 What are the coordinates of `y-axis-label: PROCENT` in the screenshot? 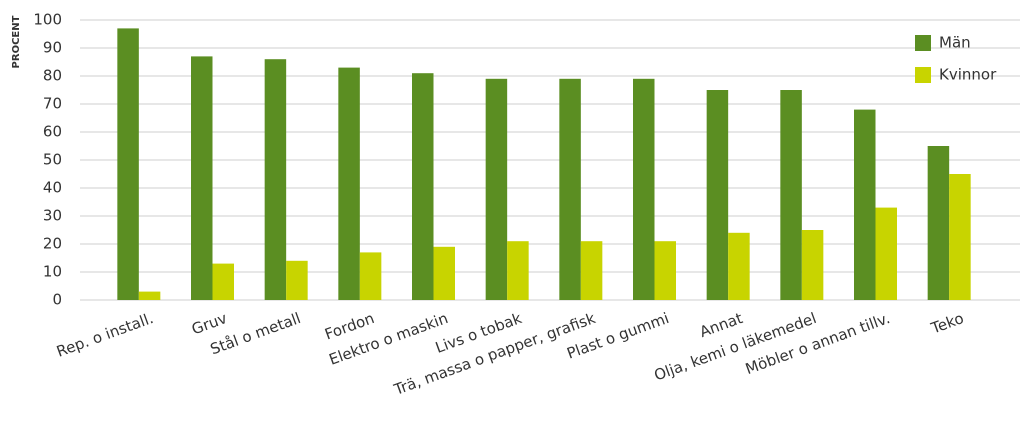 It's located at (16, 41).